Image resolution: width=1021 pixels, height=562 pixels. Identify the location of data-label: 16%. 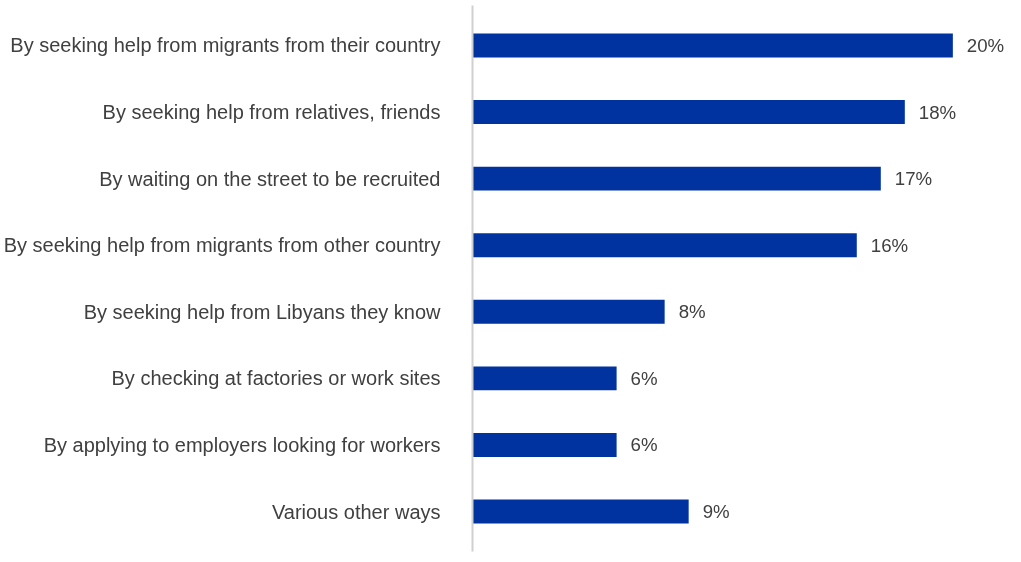
(889, 245).